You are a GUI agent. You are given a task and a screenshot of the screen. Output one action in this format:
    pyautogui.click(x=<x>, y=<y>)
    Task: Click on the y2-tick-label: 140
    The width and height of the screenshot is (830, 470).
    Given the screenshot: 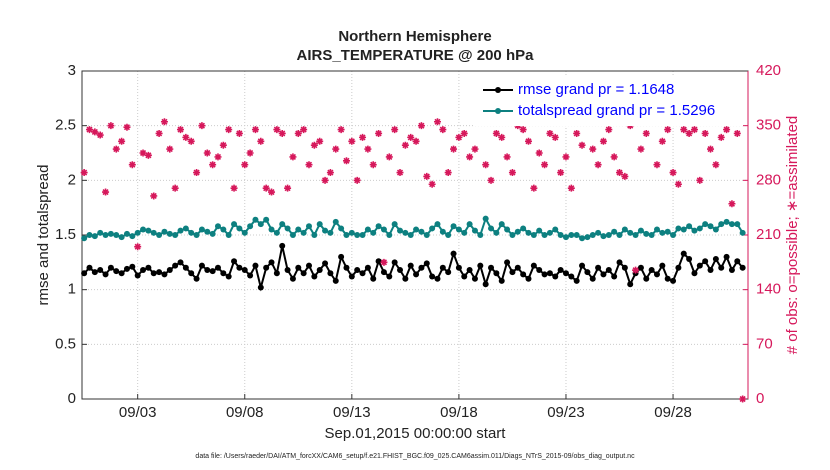 What is the action you would take?
    pyautogui.click(x=768, y=289)
    